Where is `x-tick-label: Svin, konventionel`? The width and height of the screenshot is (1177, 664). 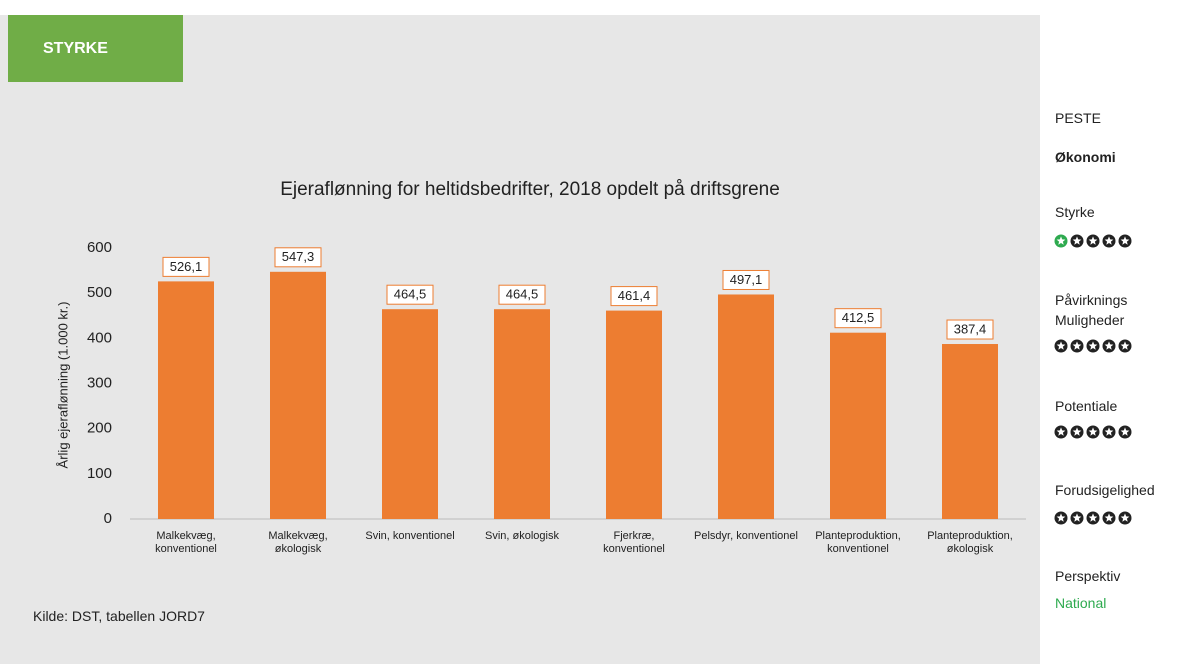
x-tick-label: Svin, konventionel is located at coordinates (410, 536).